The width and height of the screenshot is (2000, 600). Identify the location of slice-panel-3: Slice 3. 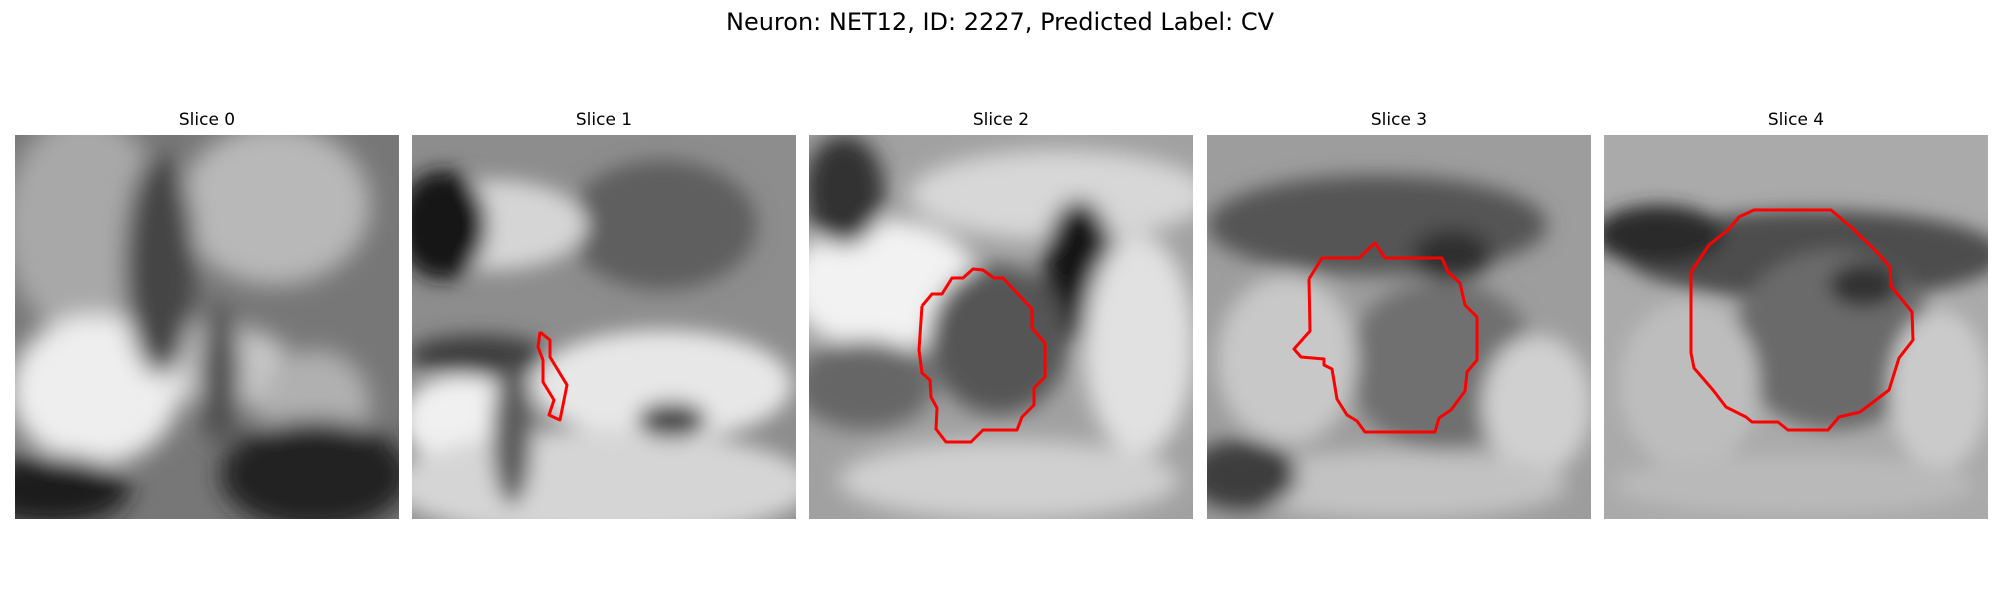
(1399, 314).